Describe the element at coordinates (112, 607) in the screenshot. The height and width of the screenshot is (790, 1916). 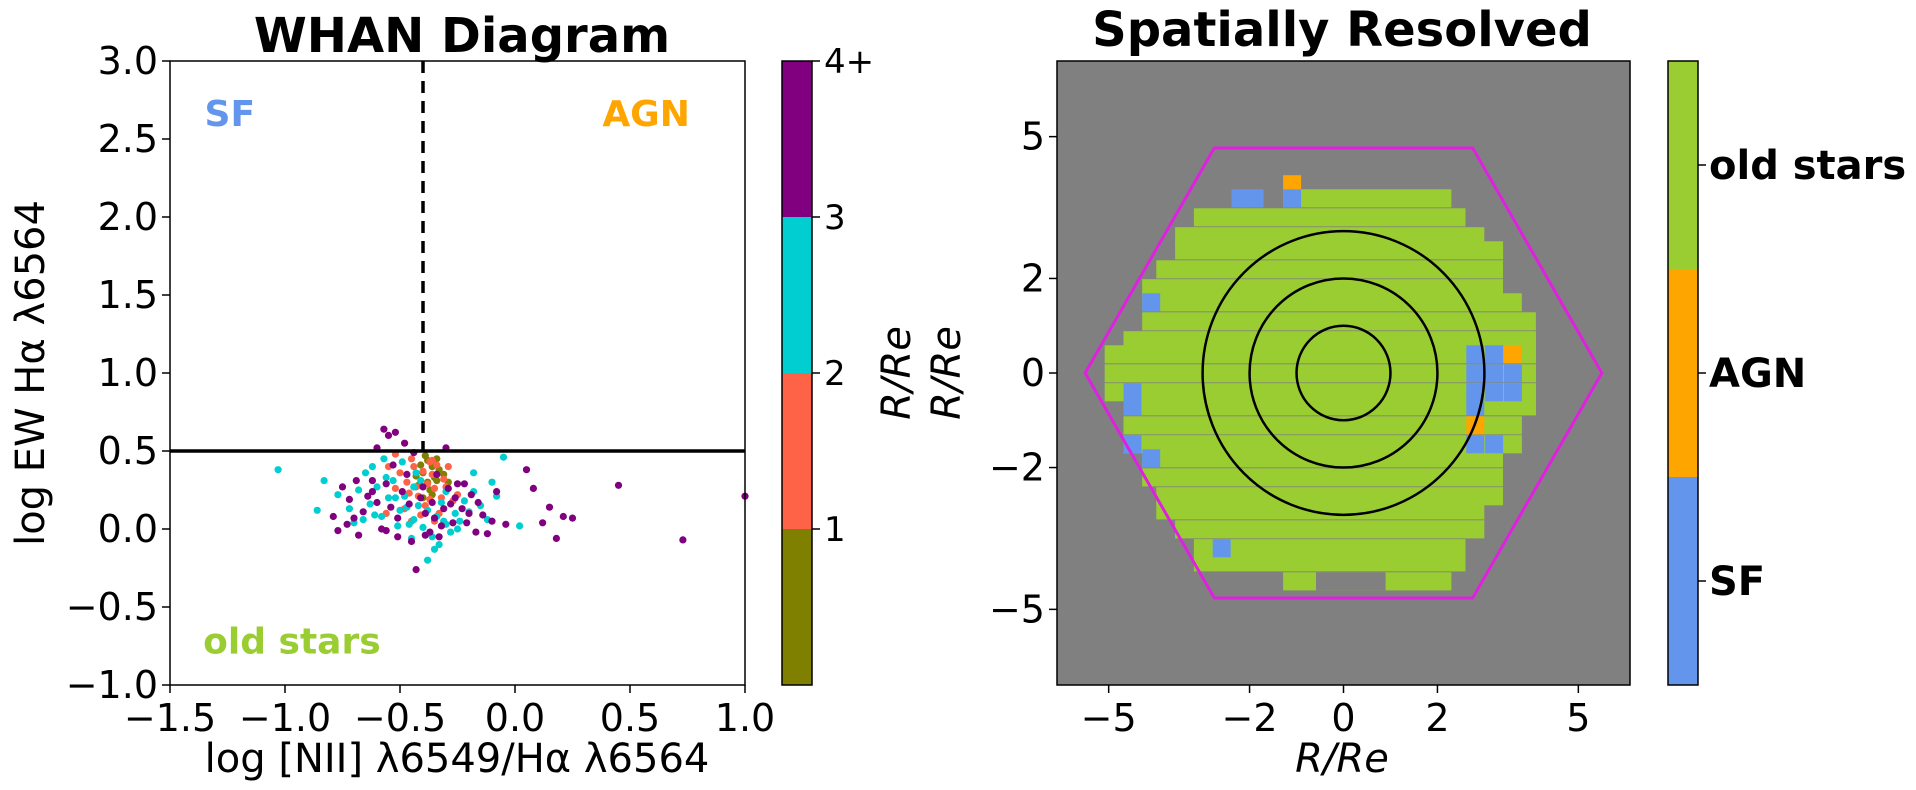
I see `y-tick-label: −0.5` at that location.